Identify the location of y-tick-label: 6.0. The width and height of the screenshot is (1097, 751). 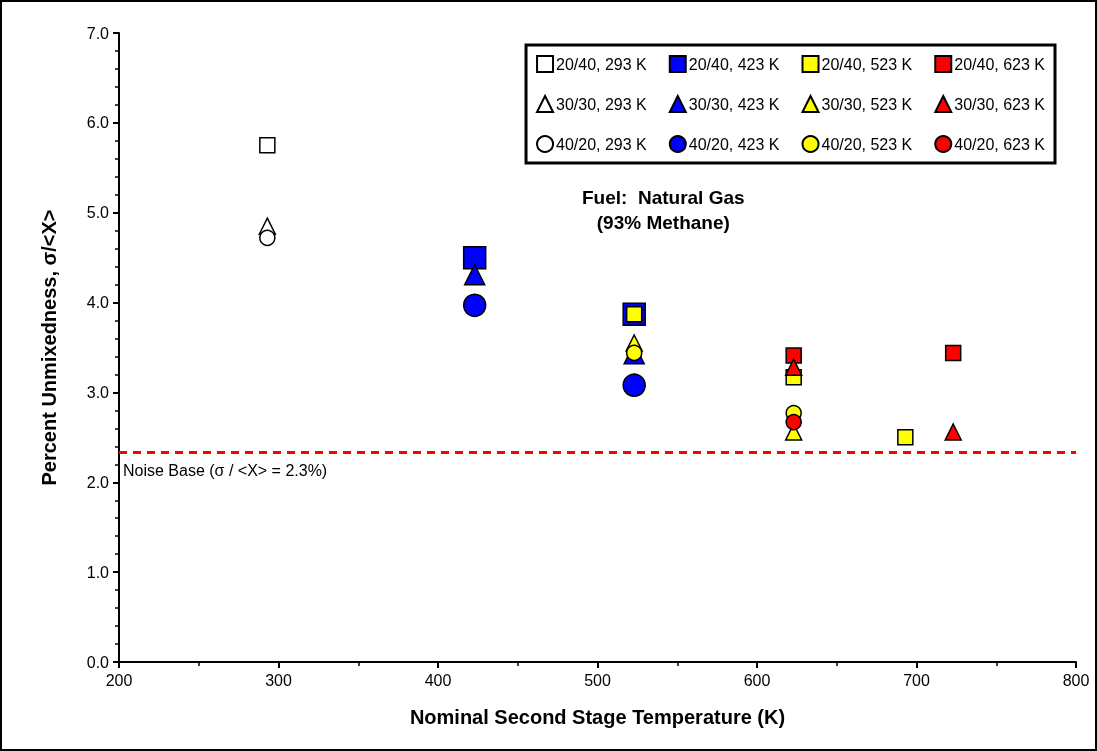
(98, 123).